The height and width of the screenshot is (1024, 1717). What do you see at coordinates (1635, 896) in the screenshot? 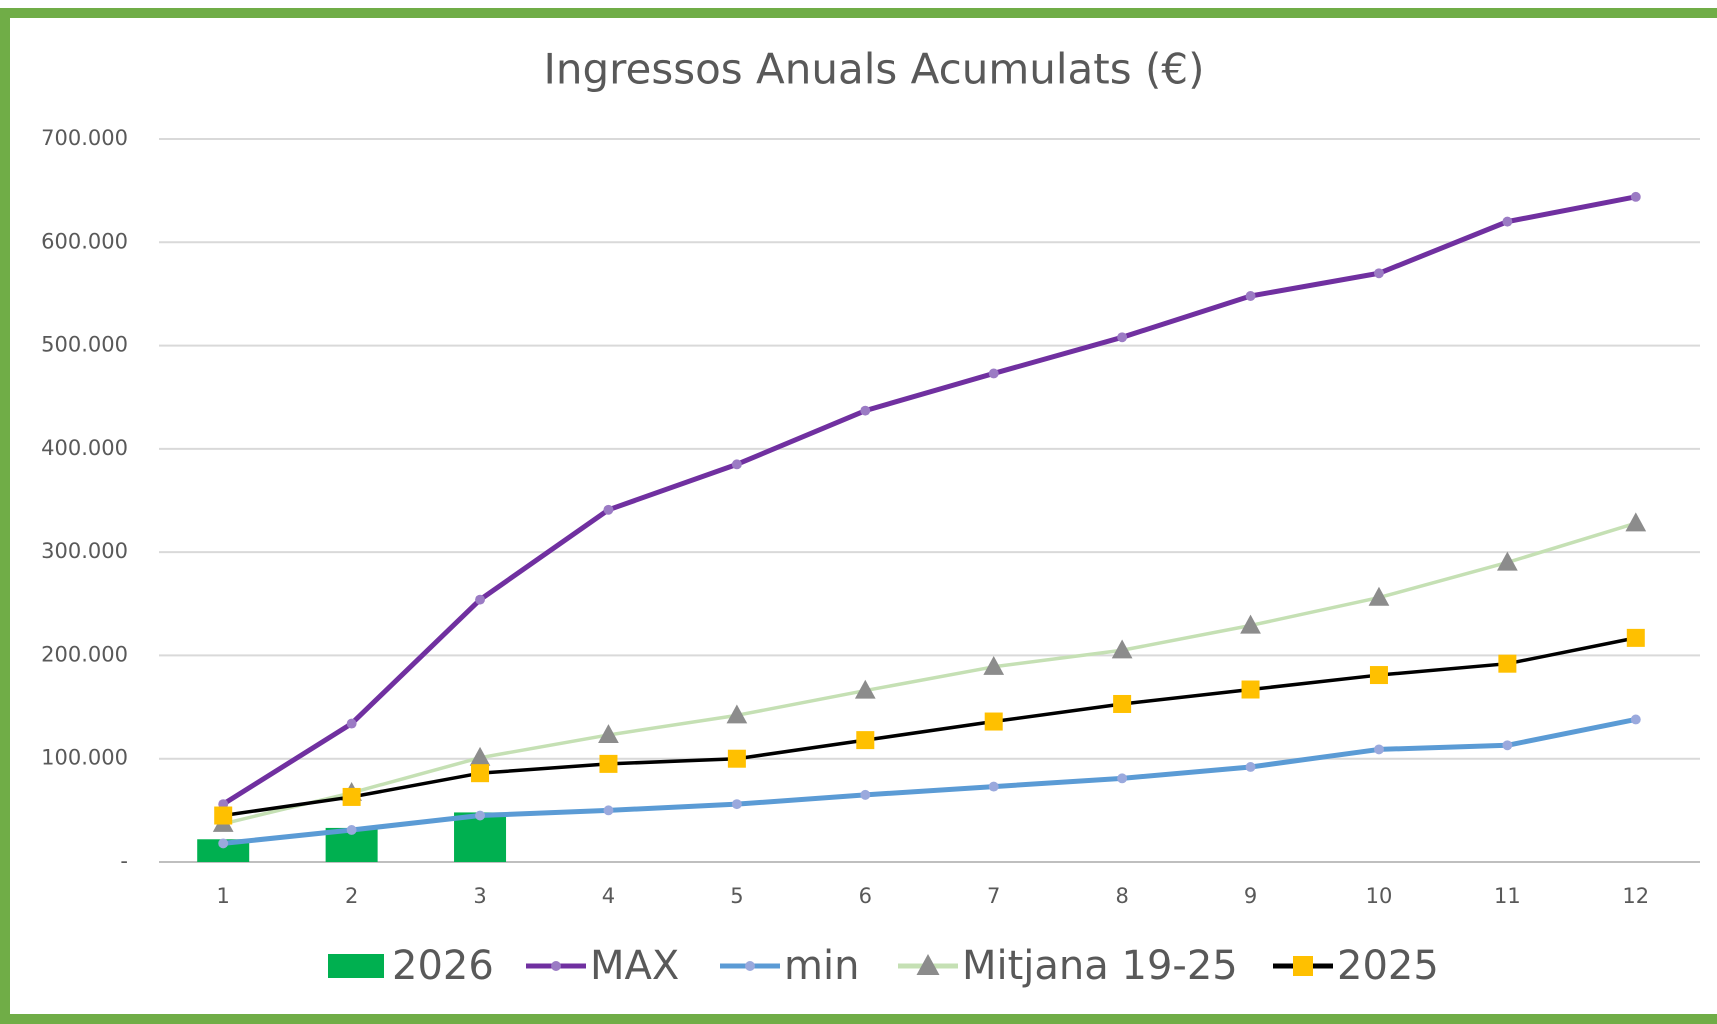
I see `x-tick-label: 12` at bounding box center [1635, 896].